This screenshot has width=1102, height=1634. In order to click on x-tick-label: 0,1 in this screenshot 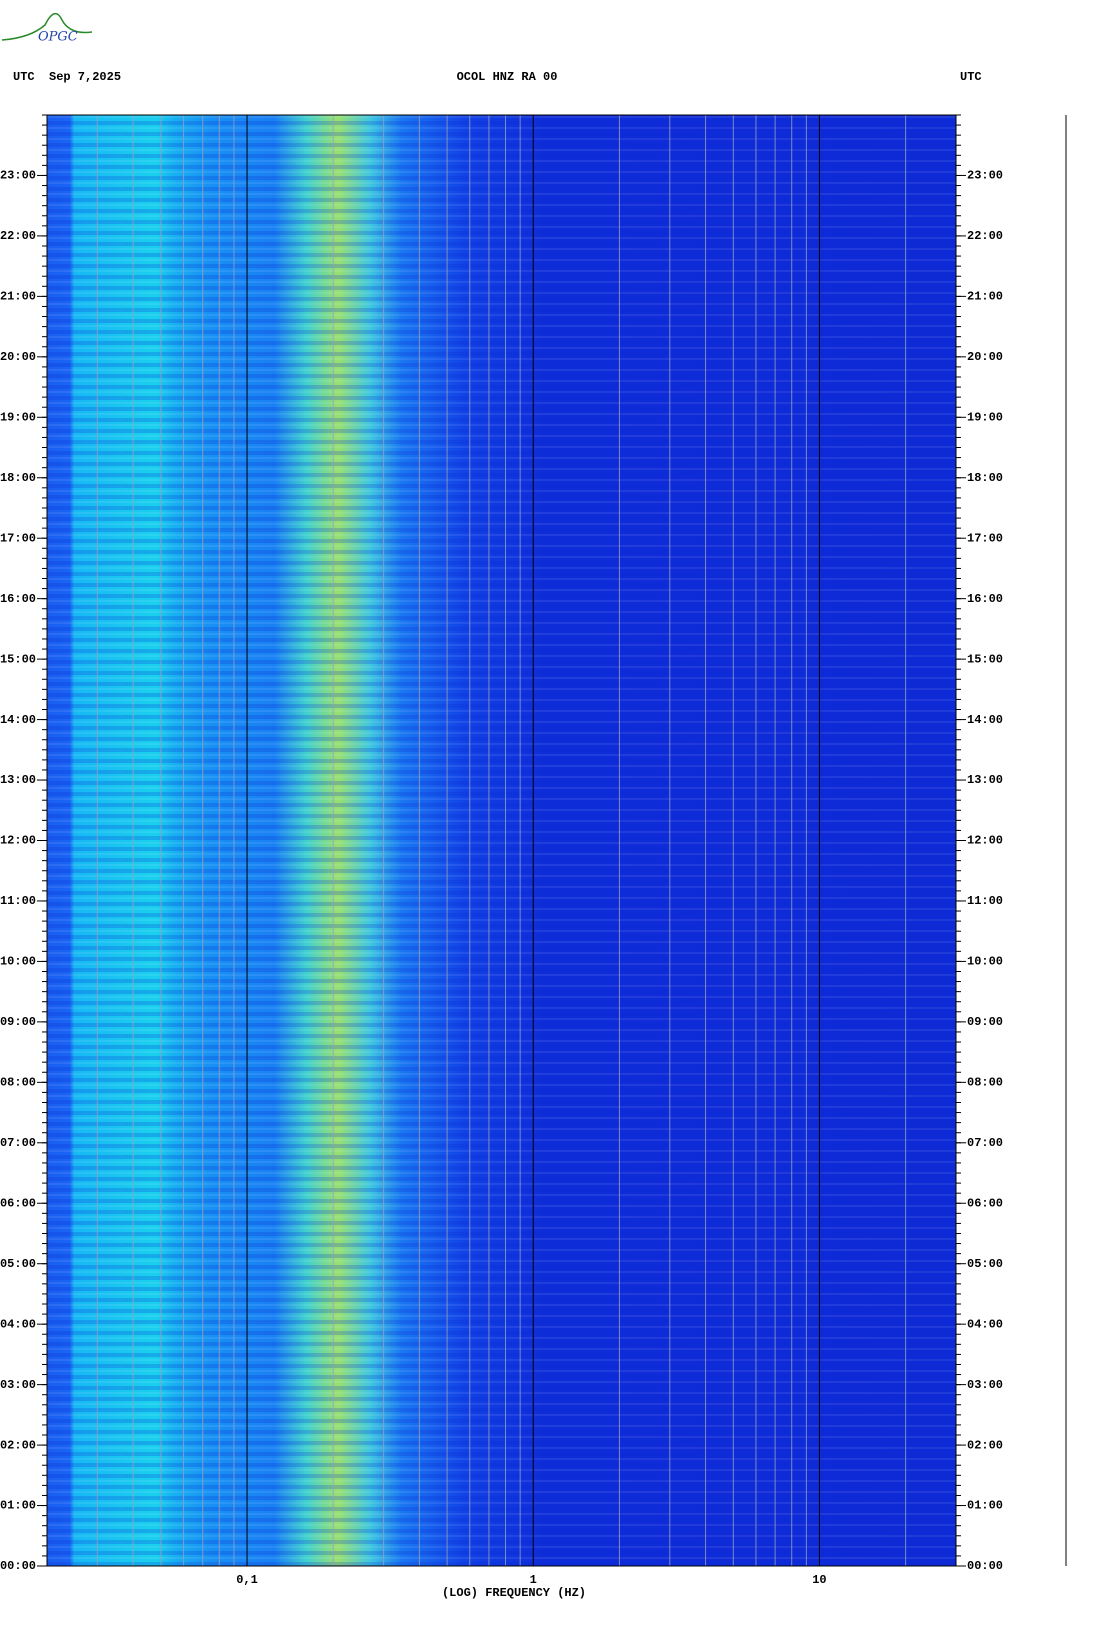, I will do `click(247, 1580)`.